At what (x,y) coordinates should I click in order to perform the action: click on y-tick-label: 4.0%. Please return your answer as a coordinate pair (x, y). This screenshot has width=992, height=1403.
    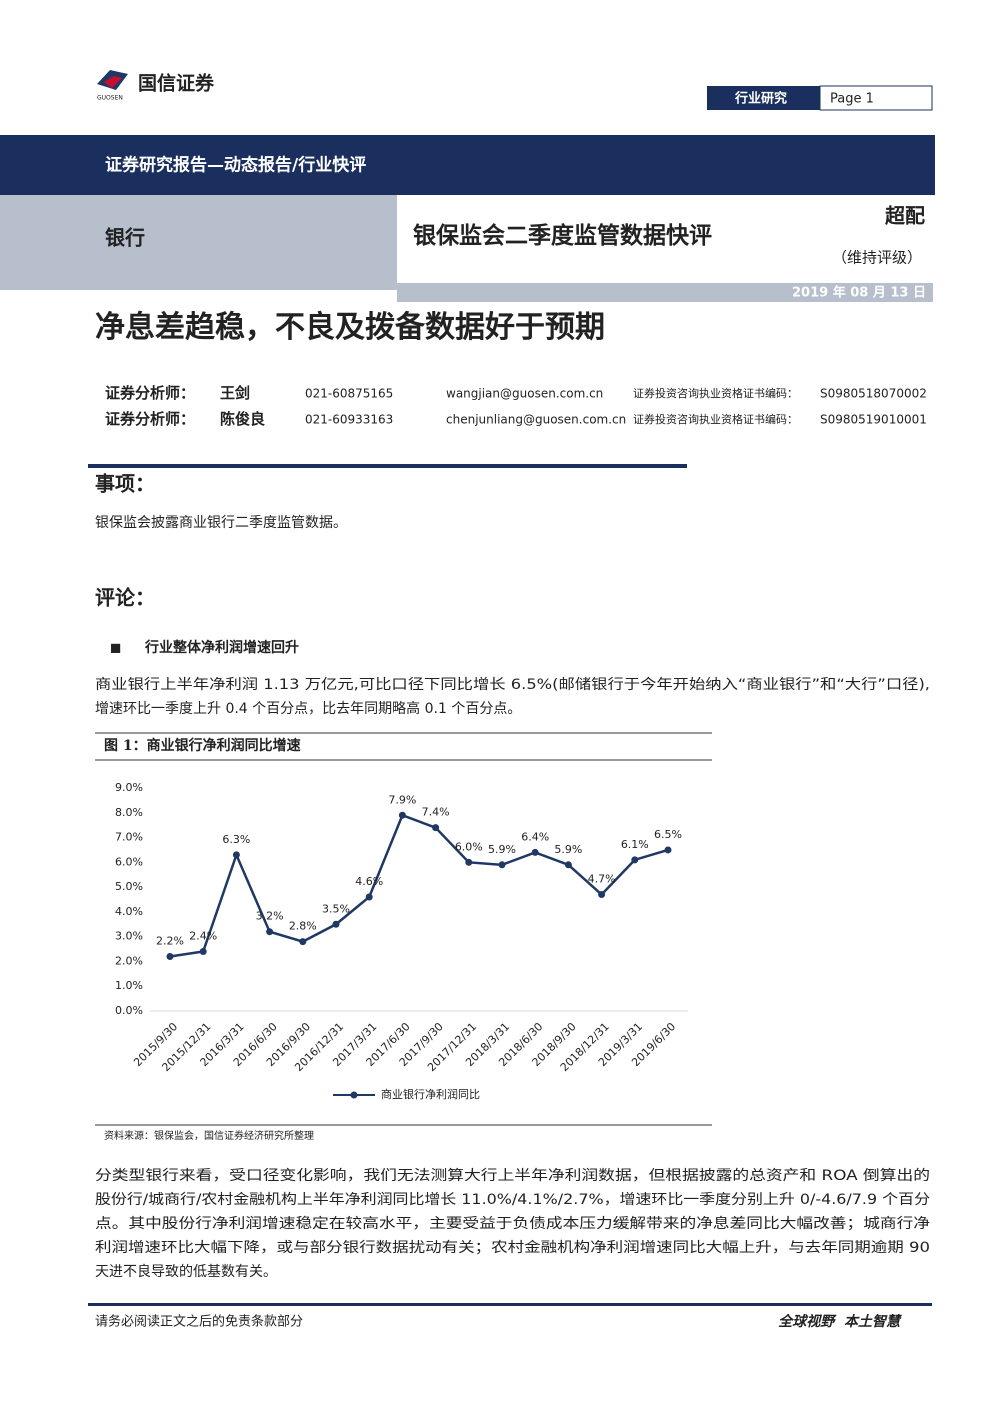
    Looking at the image, I should click on (129, 911).